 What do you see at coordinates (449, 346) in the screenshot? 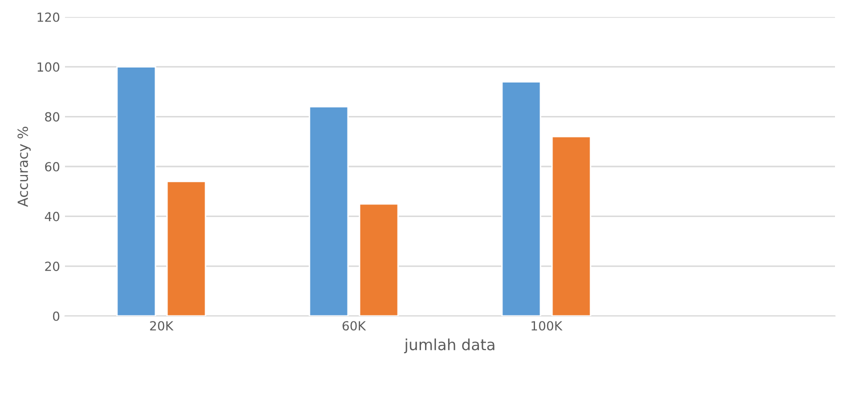
I see `x-axis-title: jumlah data` at bounding box center [449, 346].